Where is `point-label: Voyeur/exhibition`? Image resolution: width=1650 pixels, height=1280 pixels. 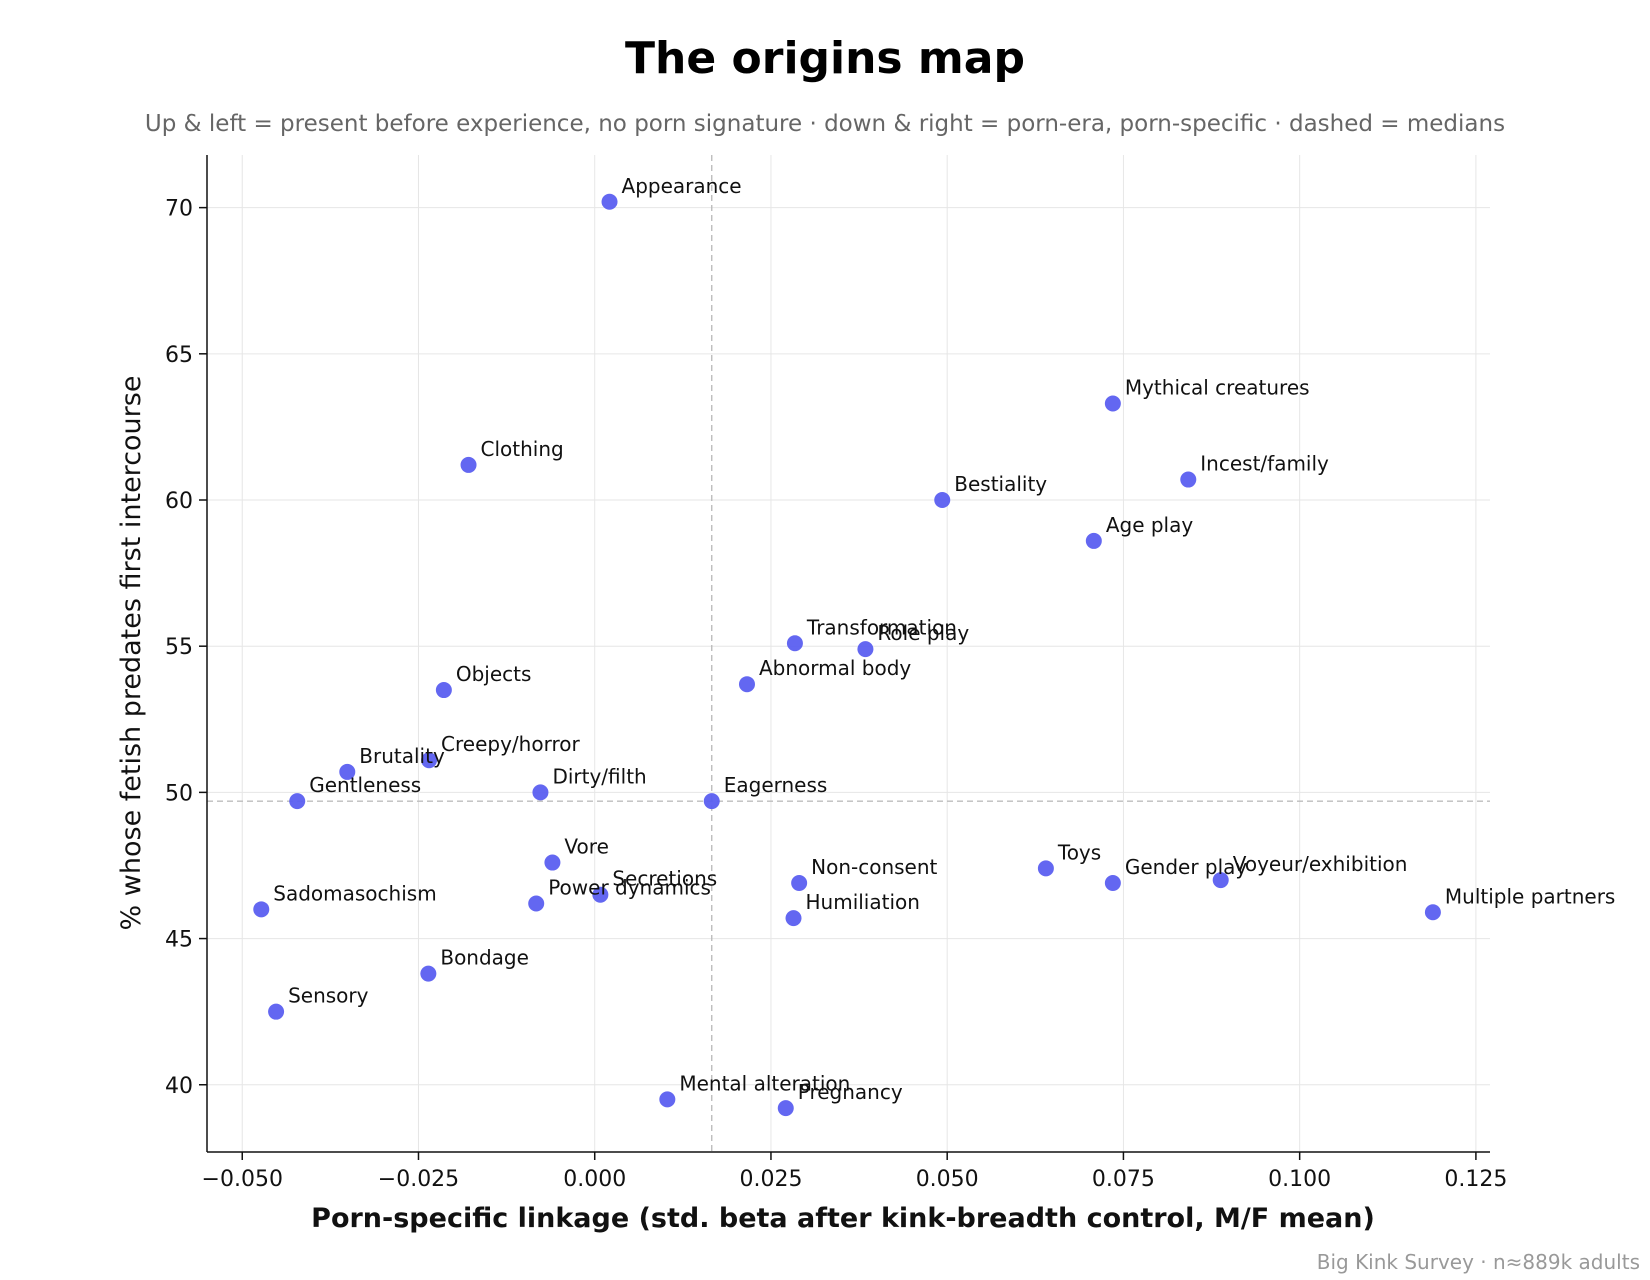
point-label: Voyeur/exhibition is located at coordinates (1320, 864).